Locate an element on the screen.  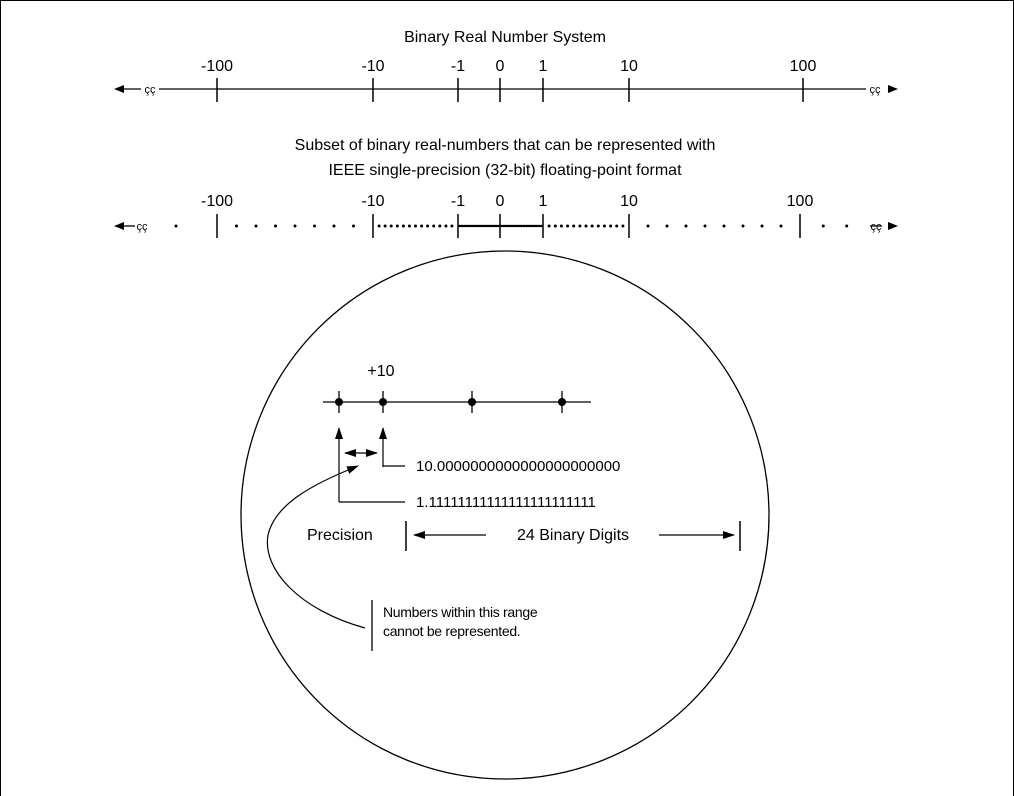
upper-binary-value: 10.0000000000000000000000 is located at coordinates (518, 466).